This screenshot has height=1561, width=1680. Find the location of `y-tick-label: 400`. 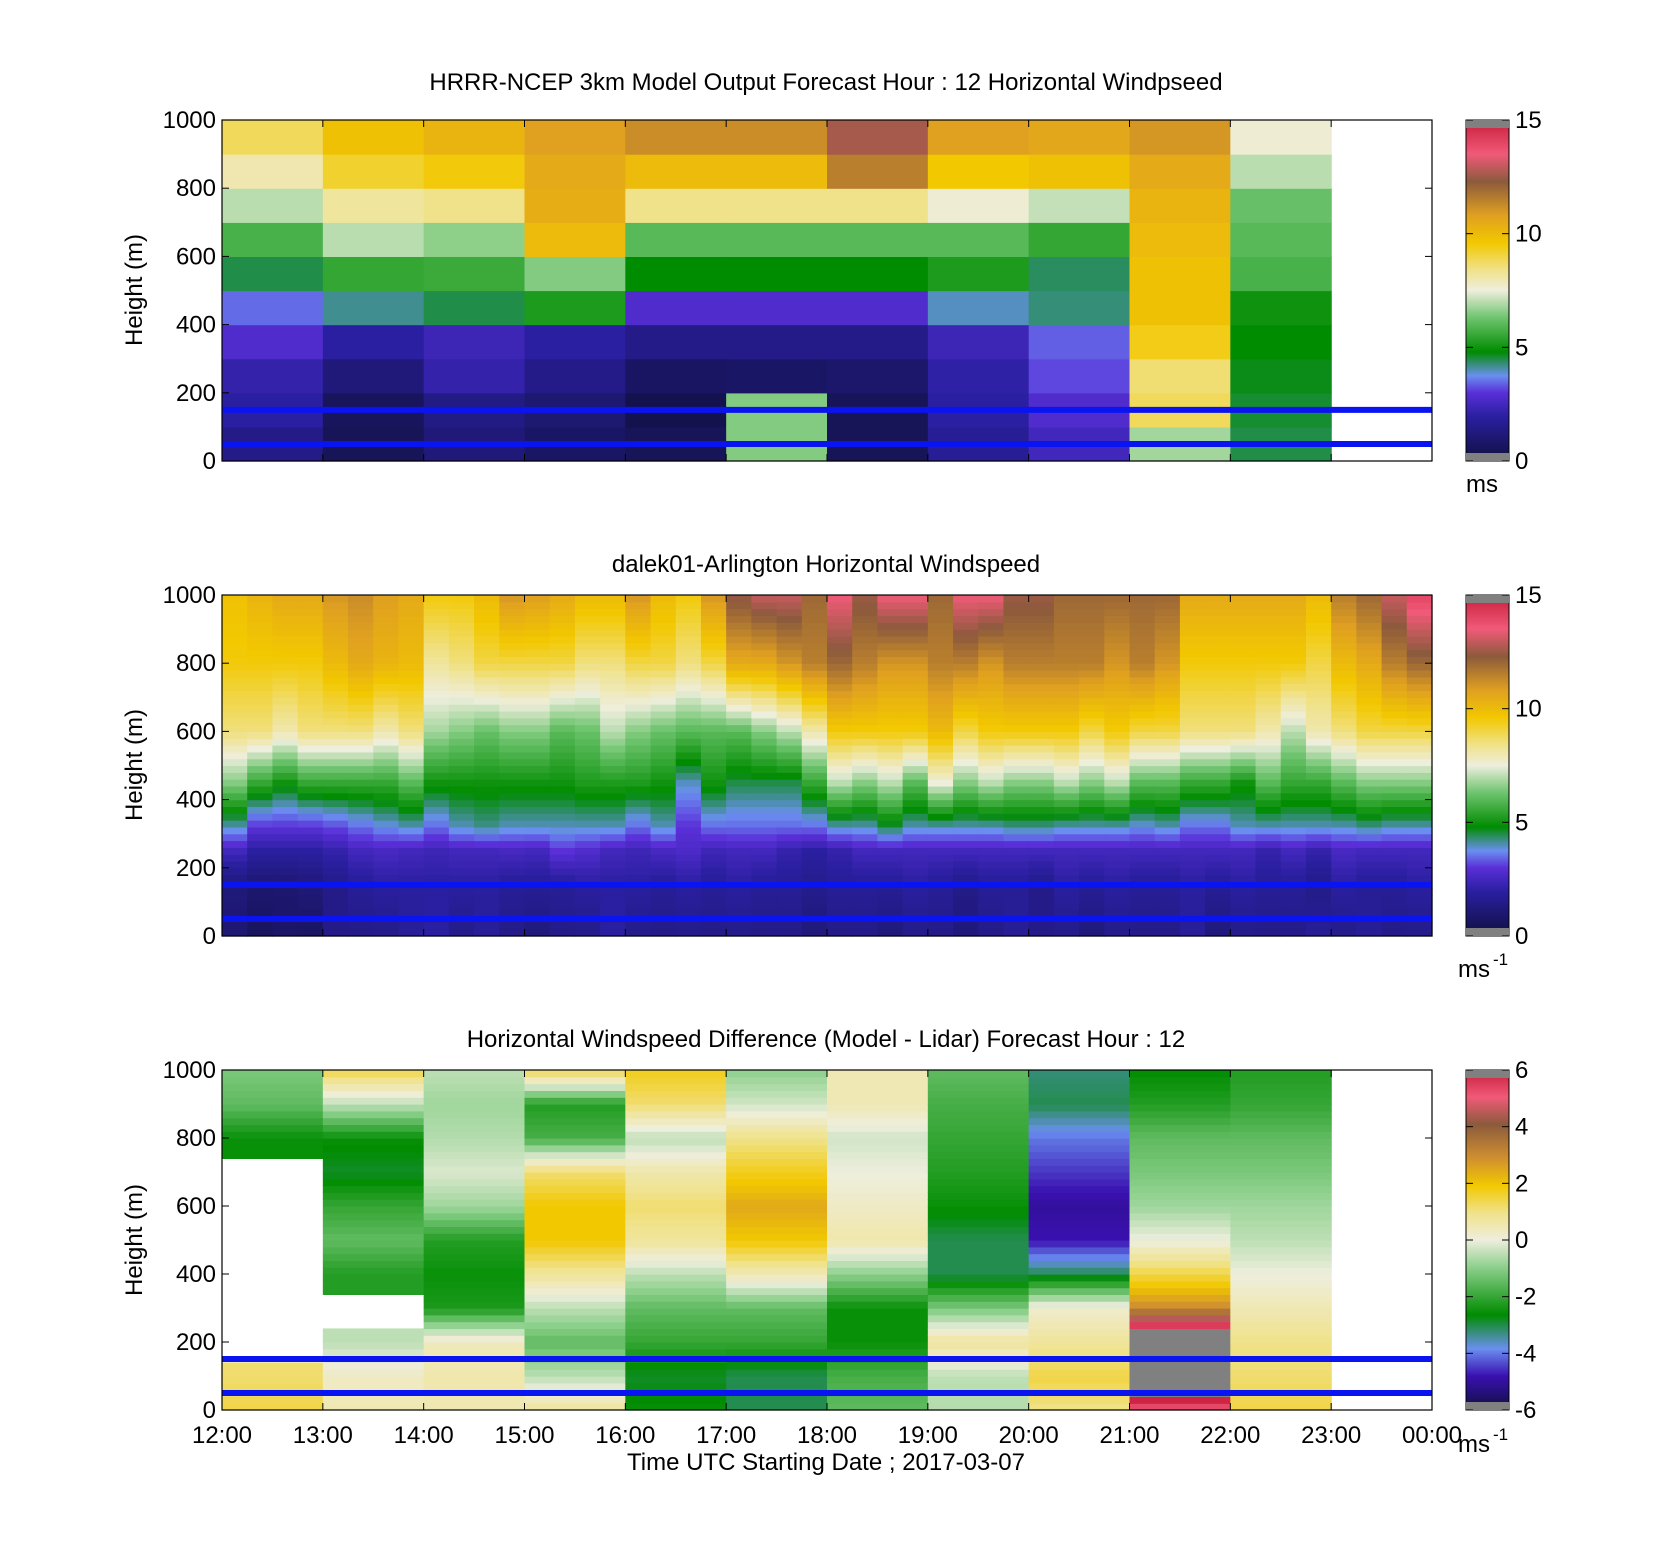

y-tick-label: 400 is located at coordinates (196, 1274).